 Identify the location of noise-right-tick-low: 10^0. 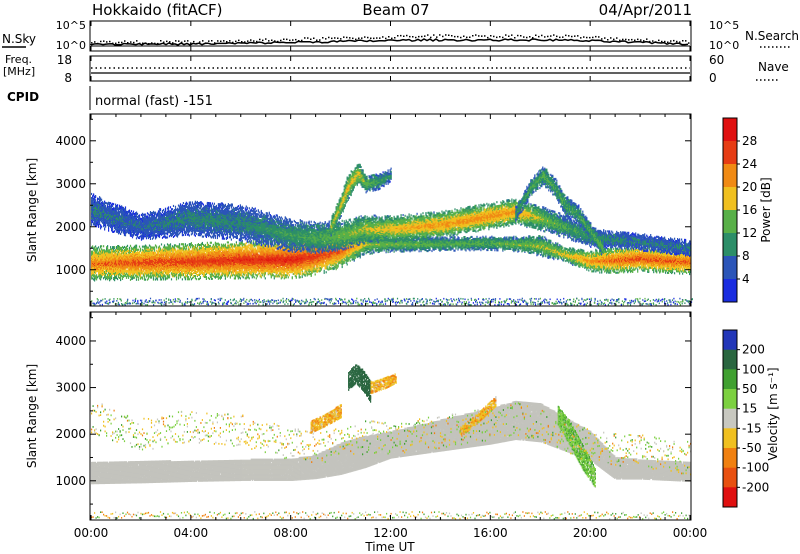
(724, 45).